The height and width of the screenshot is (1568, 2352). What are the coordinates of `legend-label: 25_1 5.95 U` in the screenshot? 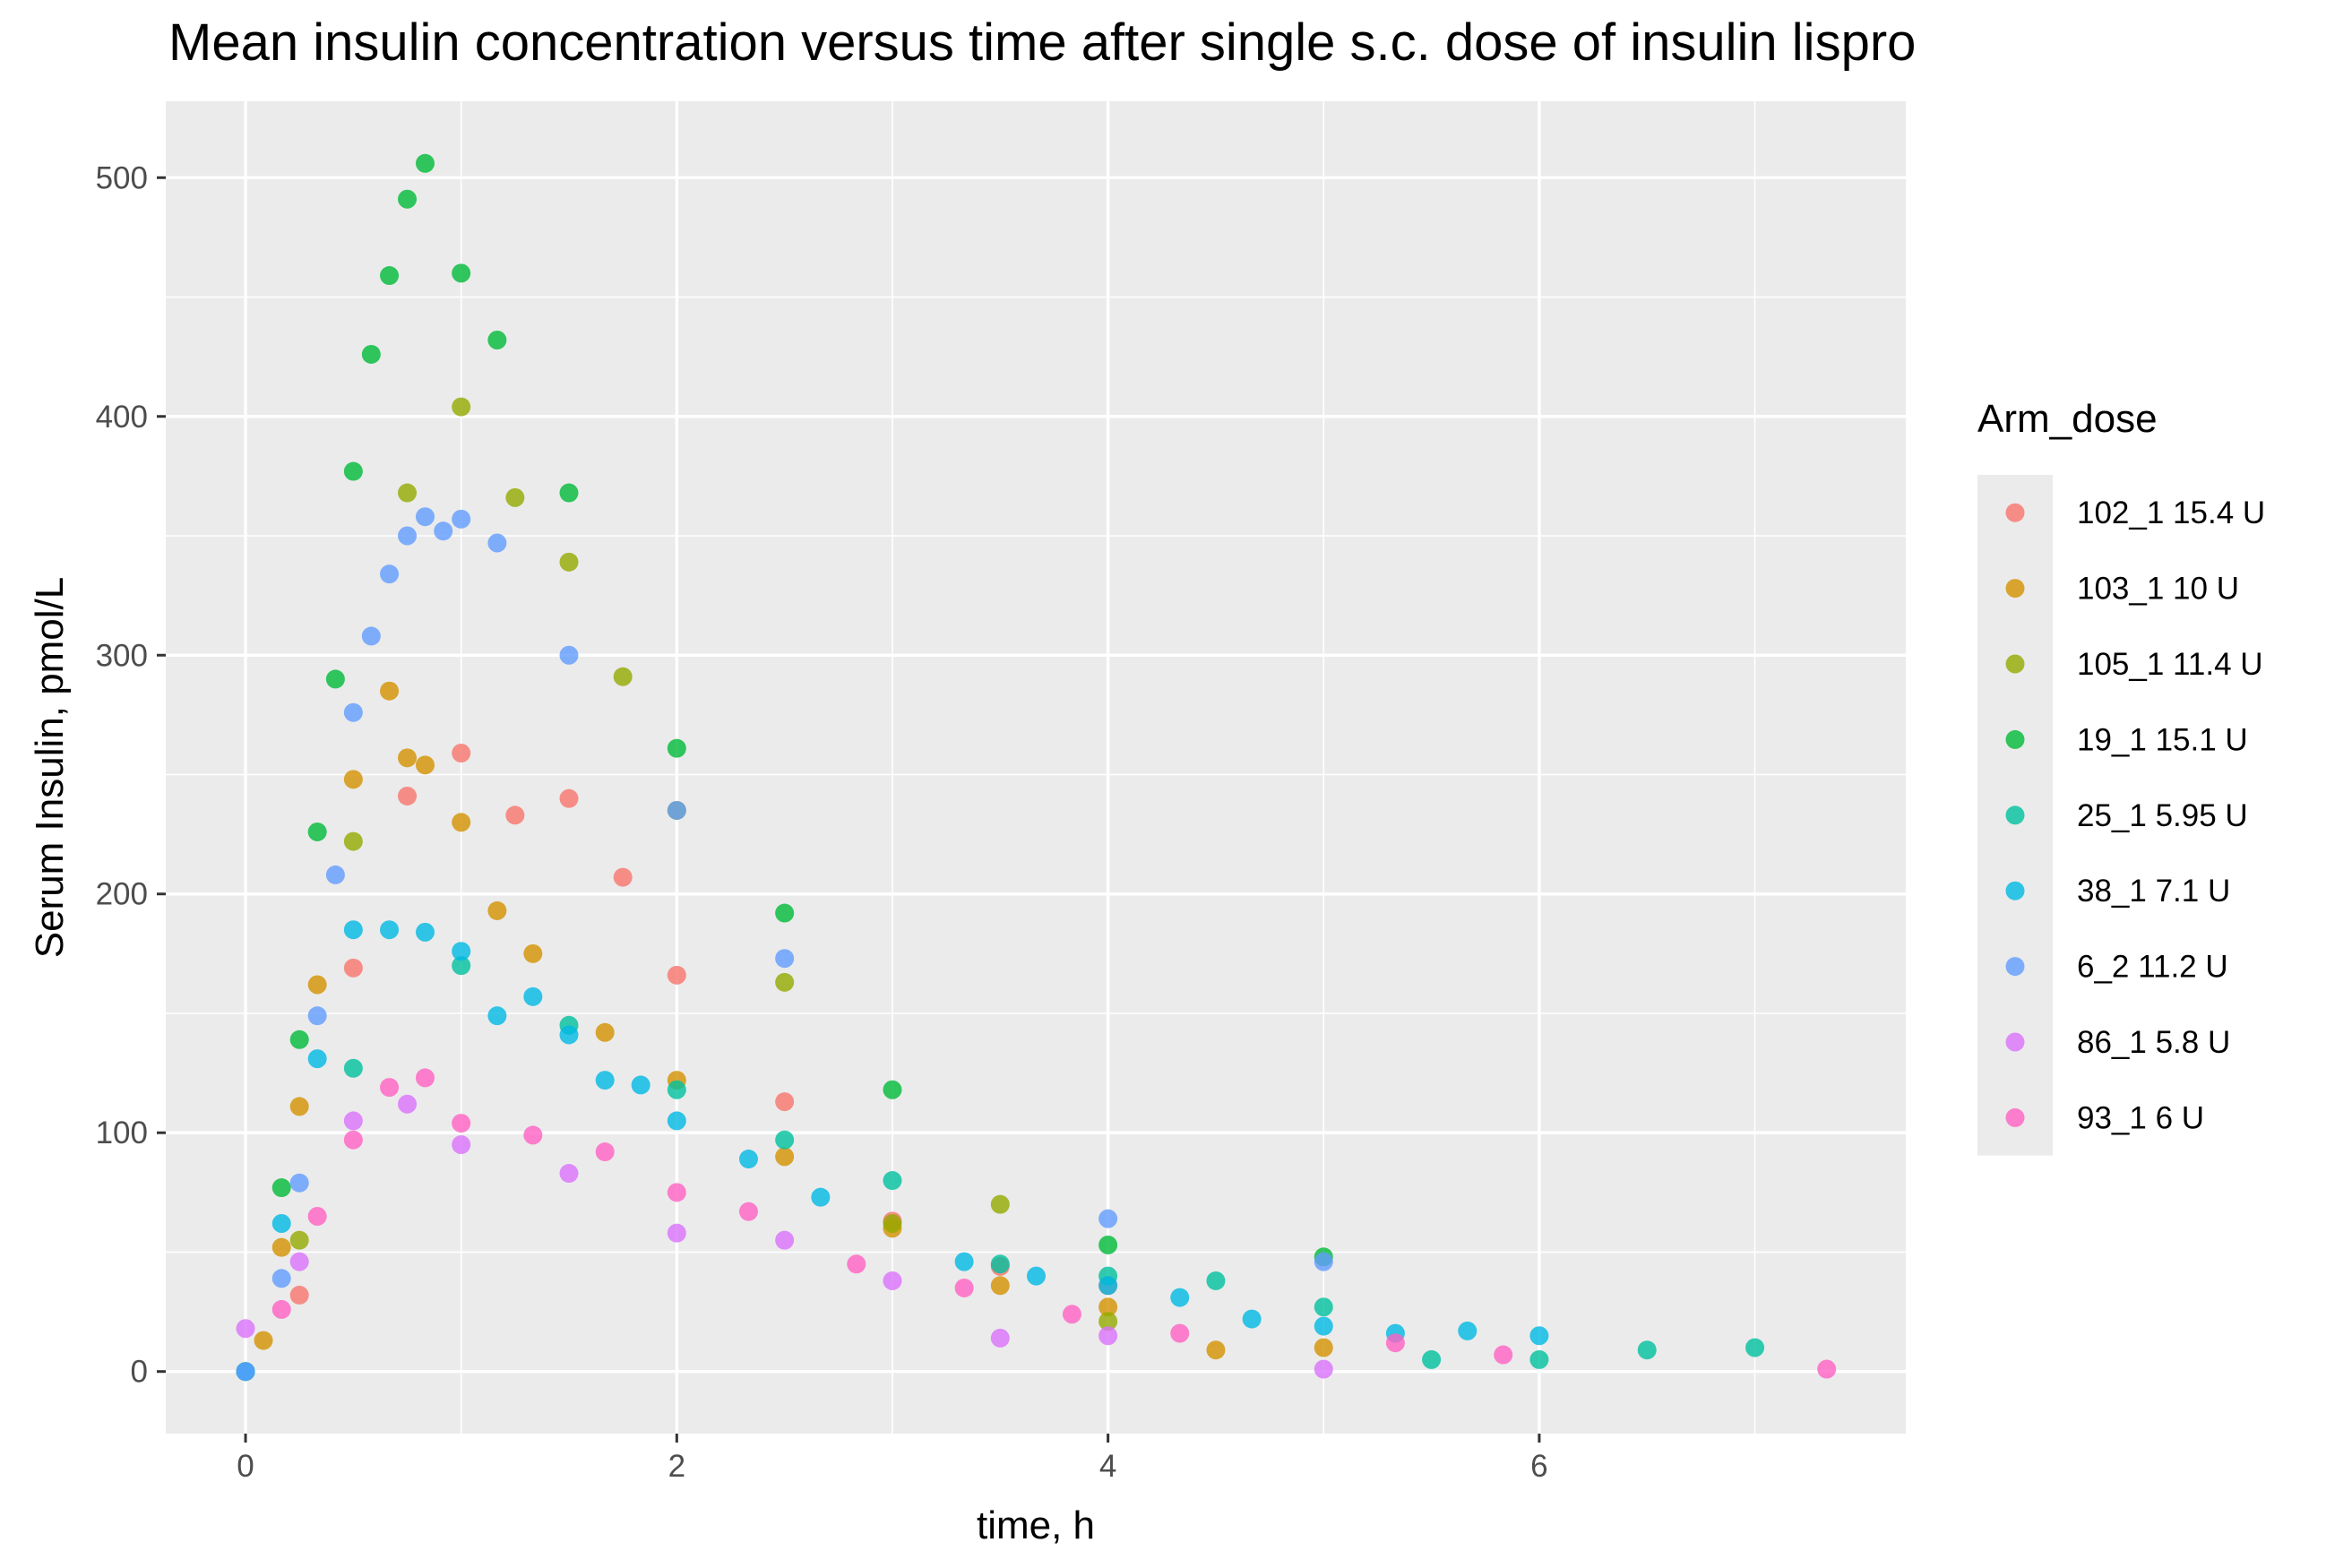 It's located at (2162, 815).